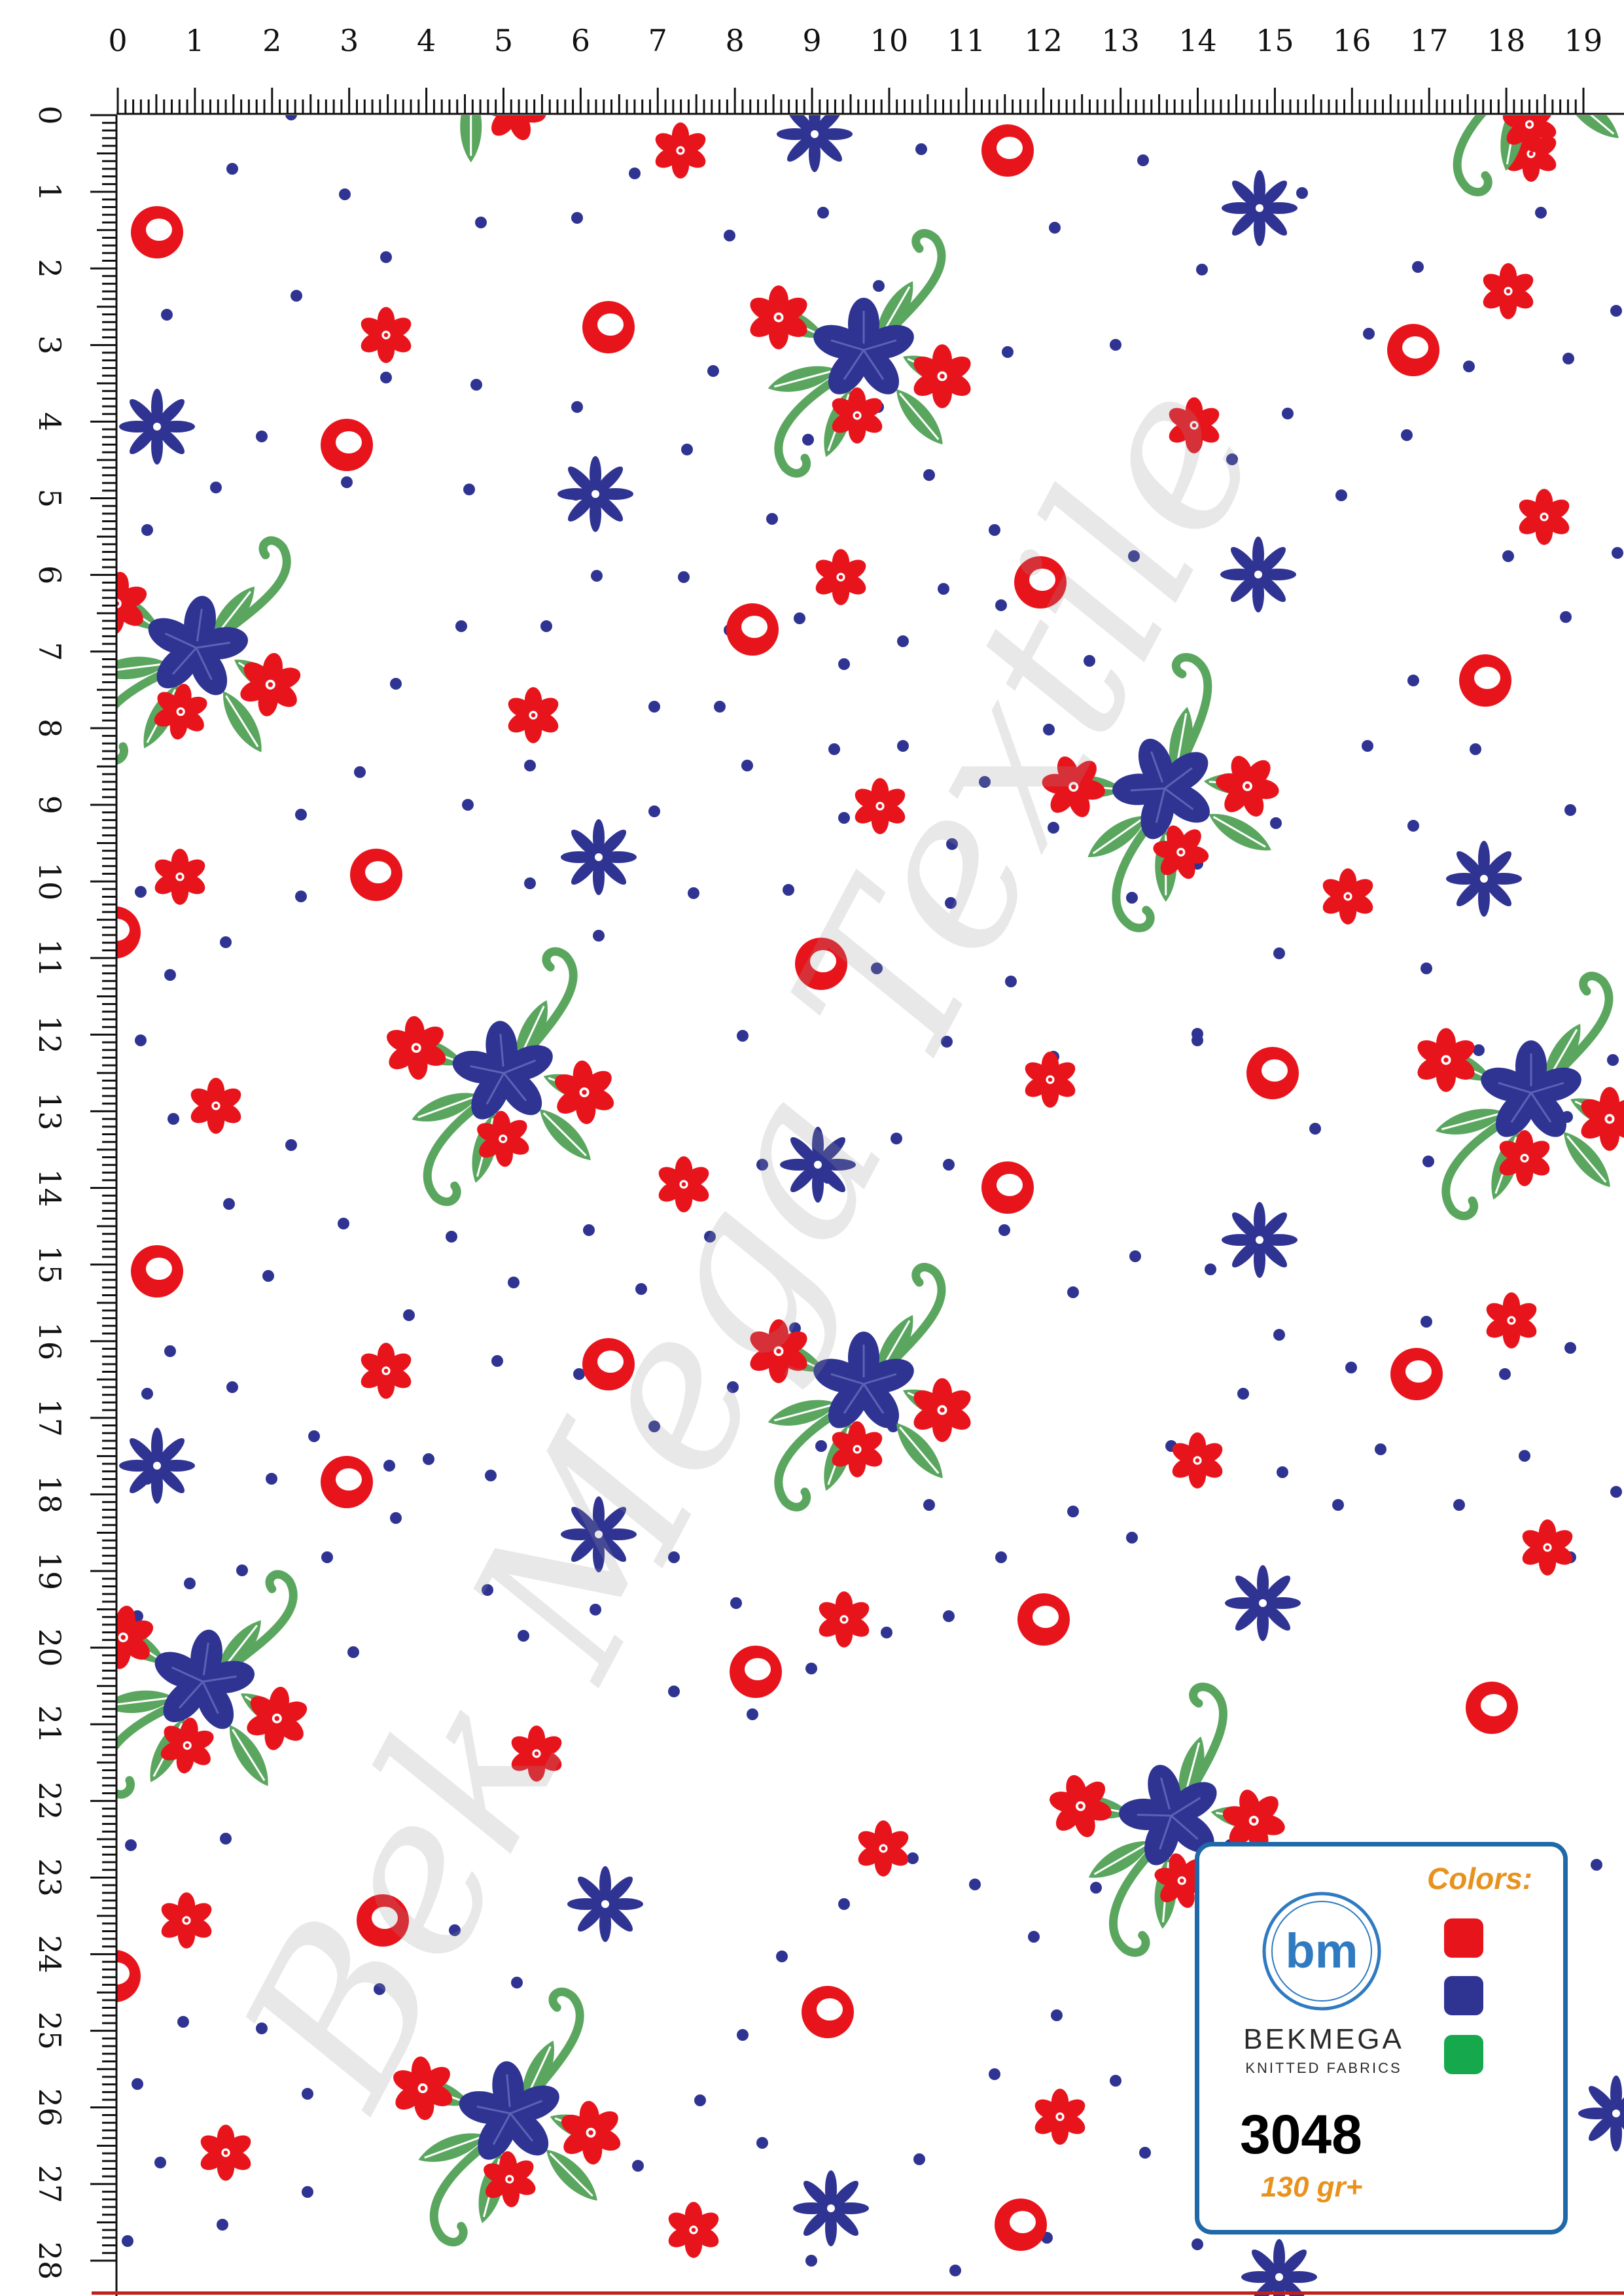 The height and width of the screenshot is (2296, 1624). Describe the element at coordinates (49, 1111) in the screenshot. I see `left-ruler-label: 13` at that location.